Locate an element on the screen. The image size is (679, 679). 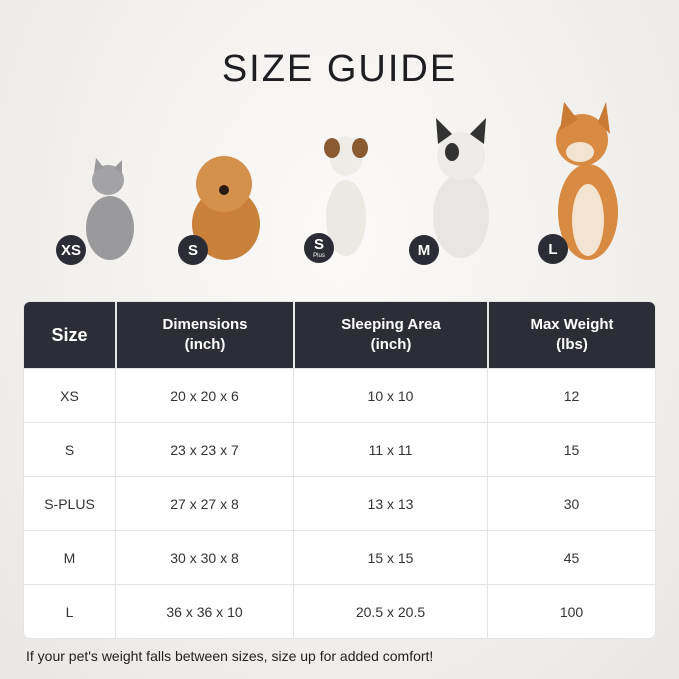
badge-label: M is located at coordinates (424, 250).